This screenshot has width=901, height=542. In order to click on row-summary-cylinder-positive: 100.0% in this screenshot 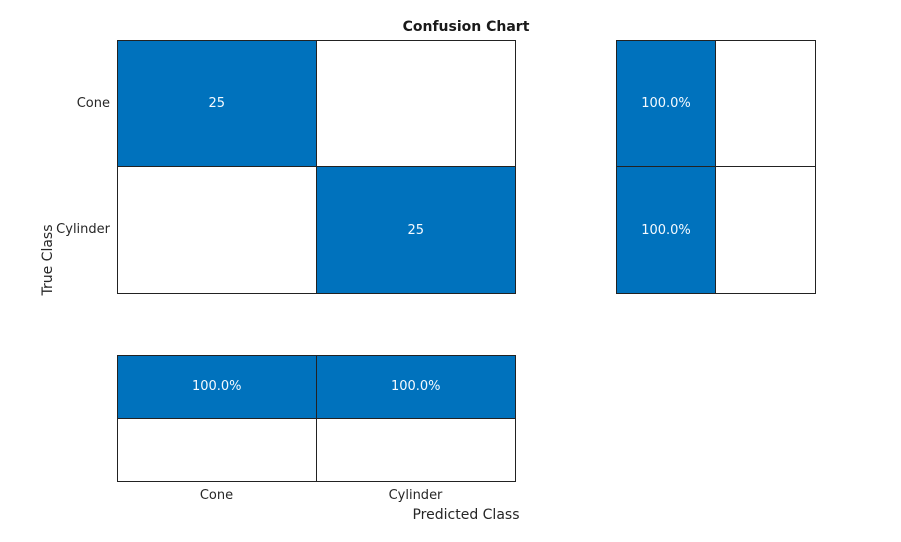, I will do `click(666, 230)`.